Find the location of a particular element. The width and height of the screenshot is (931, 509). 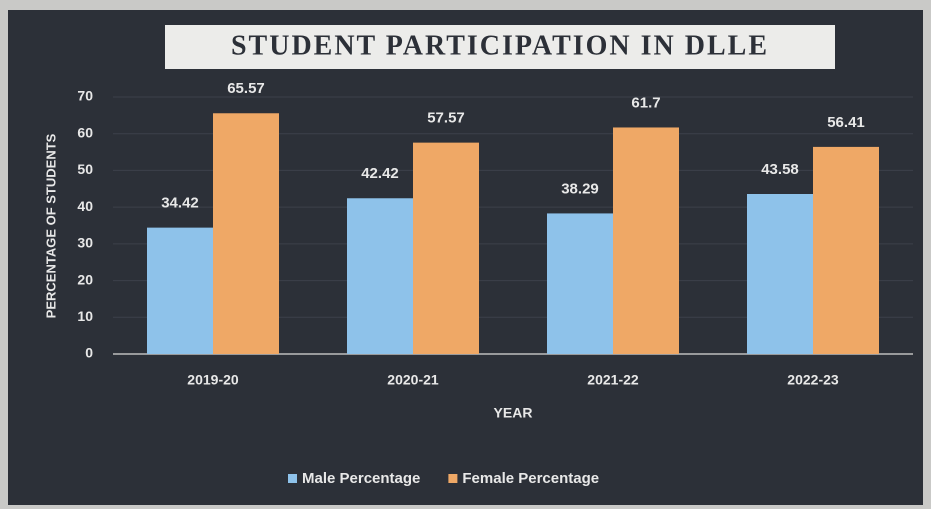

legend-label: Male Percentage is located at coordinates (361, 478).